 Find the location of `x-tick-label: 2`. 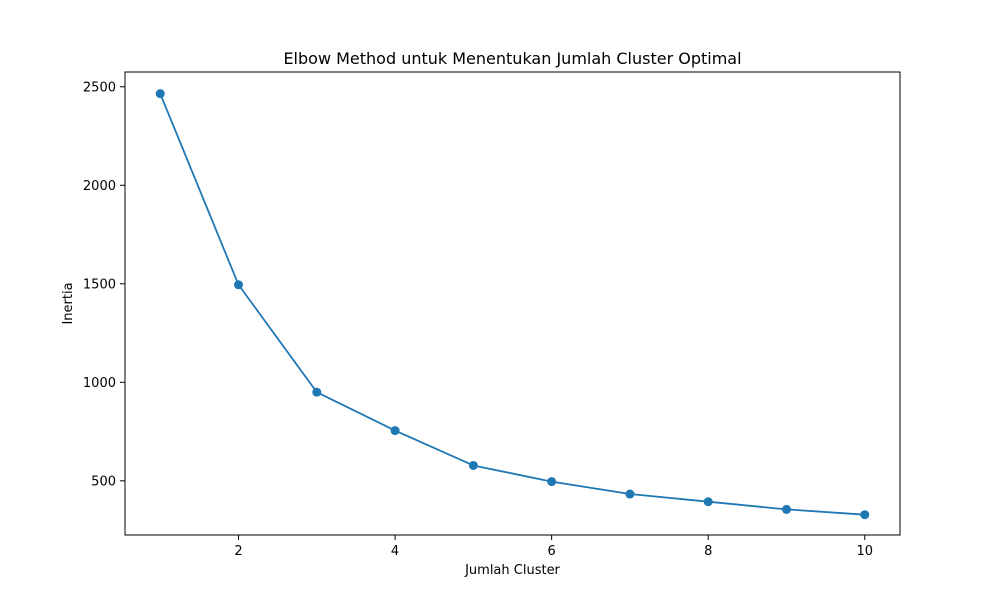

x-tick-label: 2 is located at coordinates (238, 551).